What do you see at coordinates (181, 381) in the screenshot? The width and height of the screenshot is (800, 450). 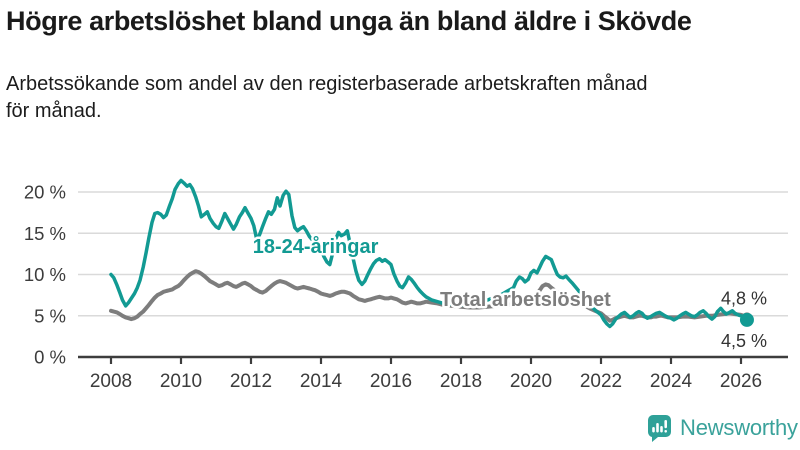 I see `x-tick-label-2010: 2010` at bounding box center [181, 381].